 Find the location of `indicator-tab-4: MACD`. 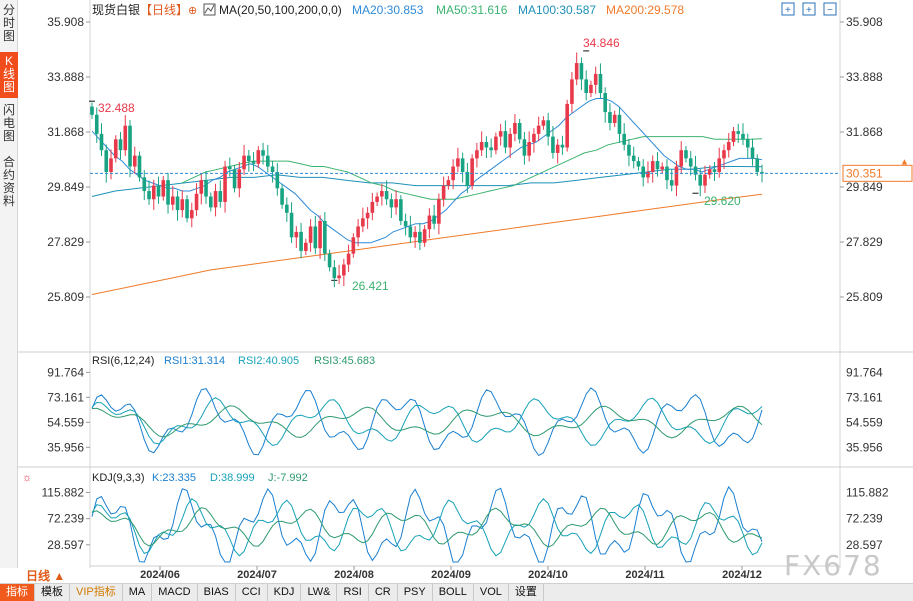

indicator-tab-4: MACD is located at coordinates (175, 592).